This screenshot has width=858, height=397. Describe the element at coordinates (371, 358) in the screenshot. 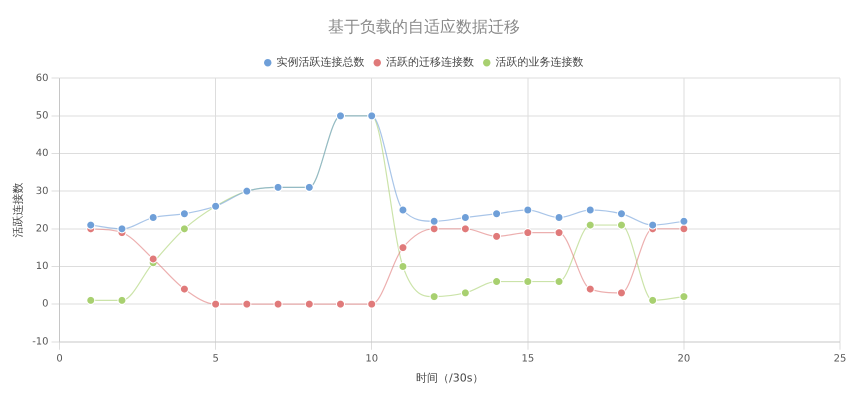

I see `x-tick-label: 10` at that location.